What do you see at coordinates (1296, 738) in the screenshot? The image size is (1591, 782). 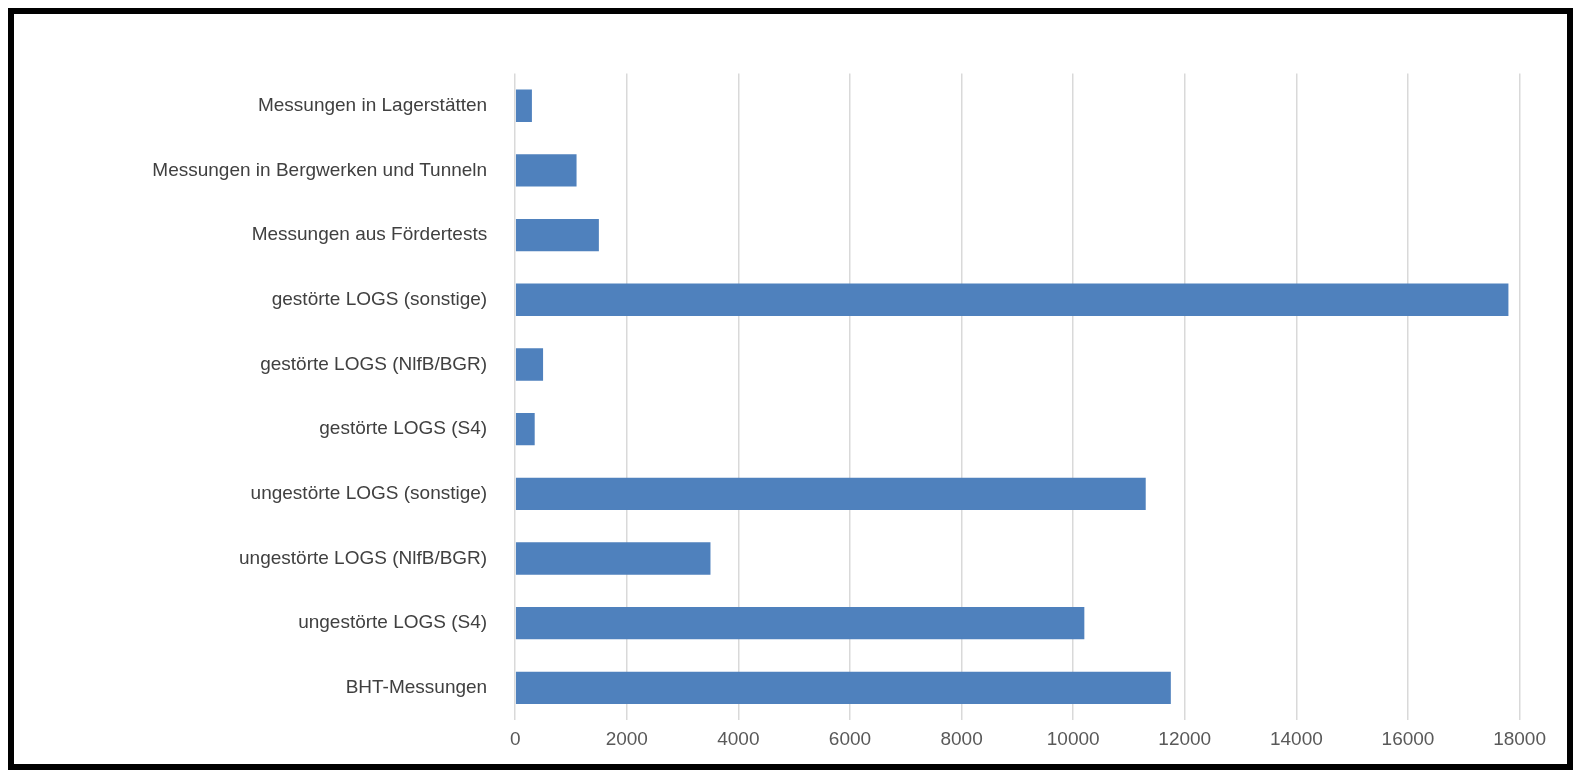 I see `x-tick-label: 14000` at bounding box center [1296, 738].